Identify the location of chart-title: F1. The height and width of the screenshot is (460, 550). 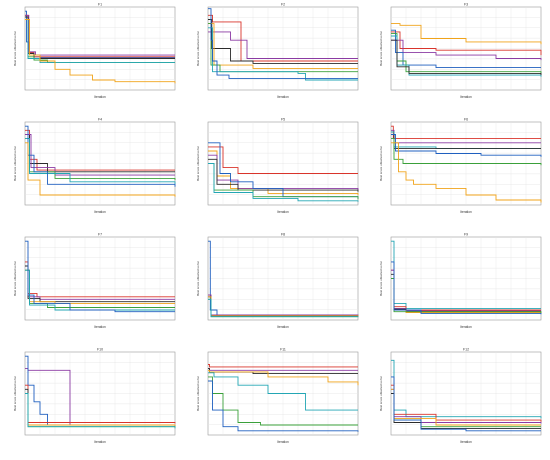
(100, 5).